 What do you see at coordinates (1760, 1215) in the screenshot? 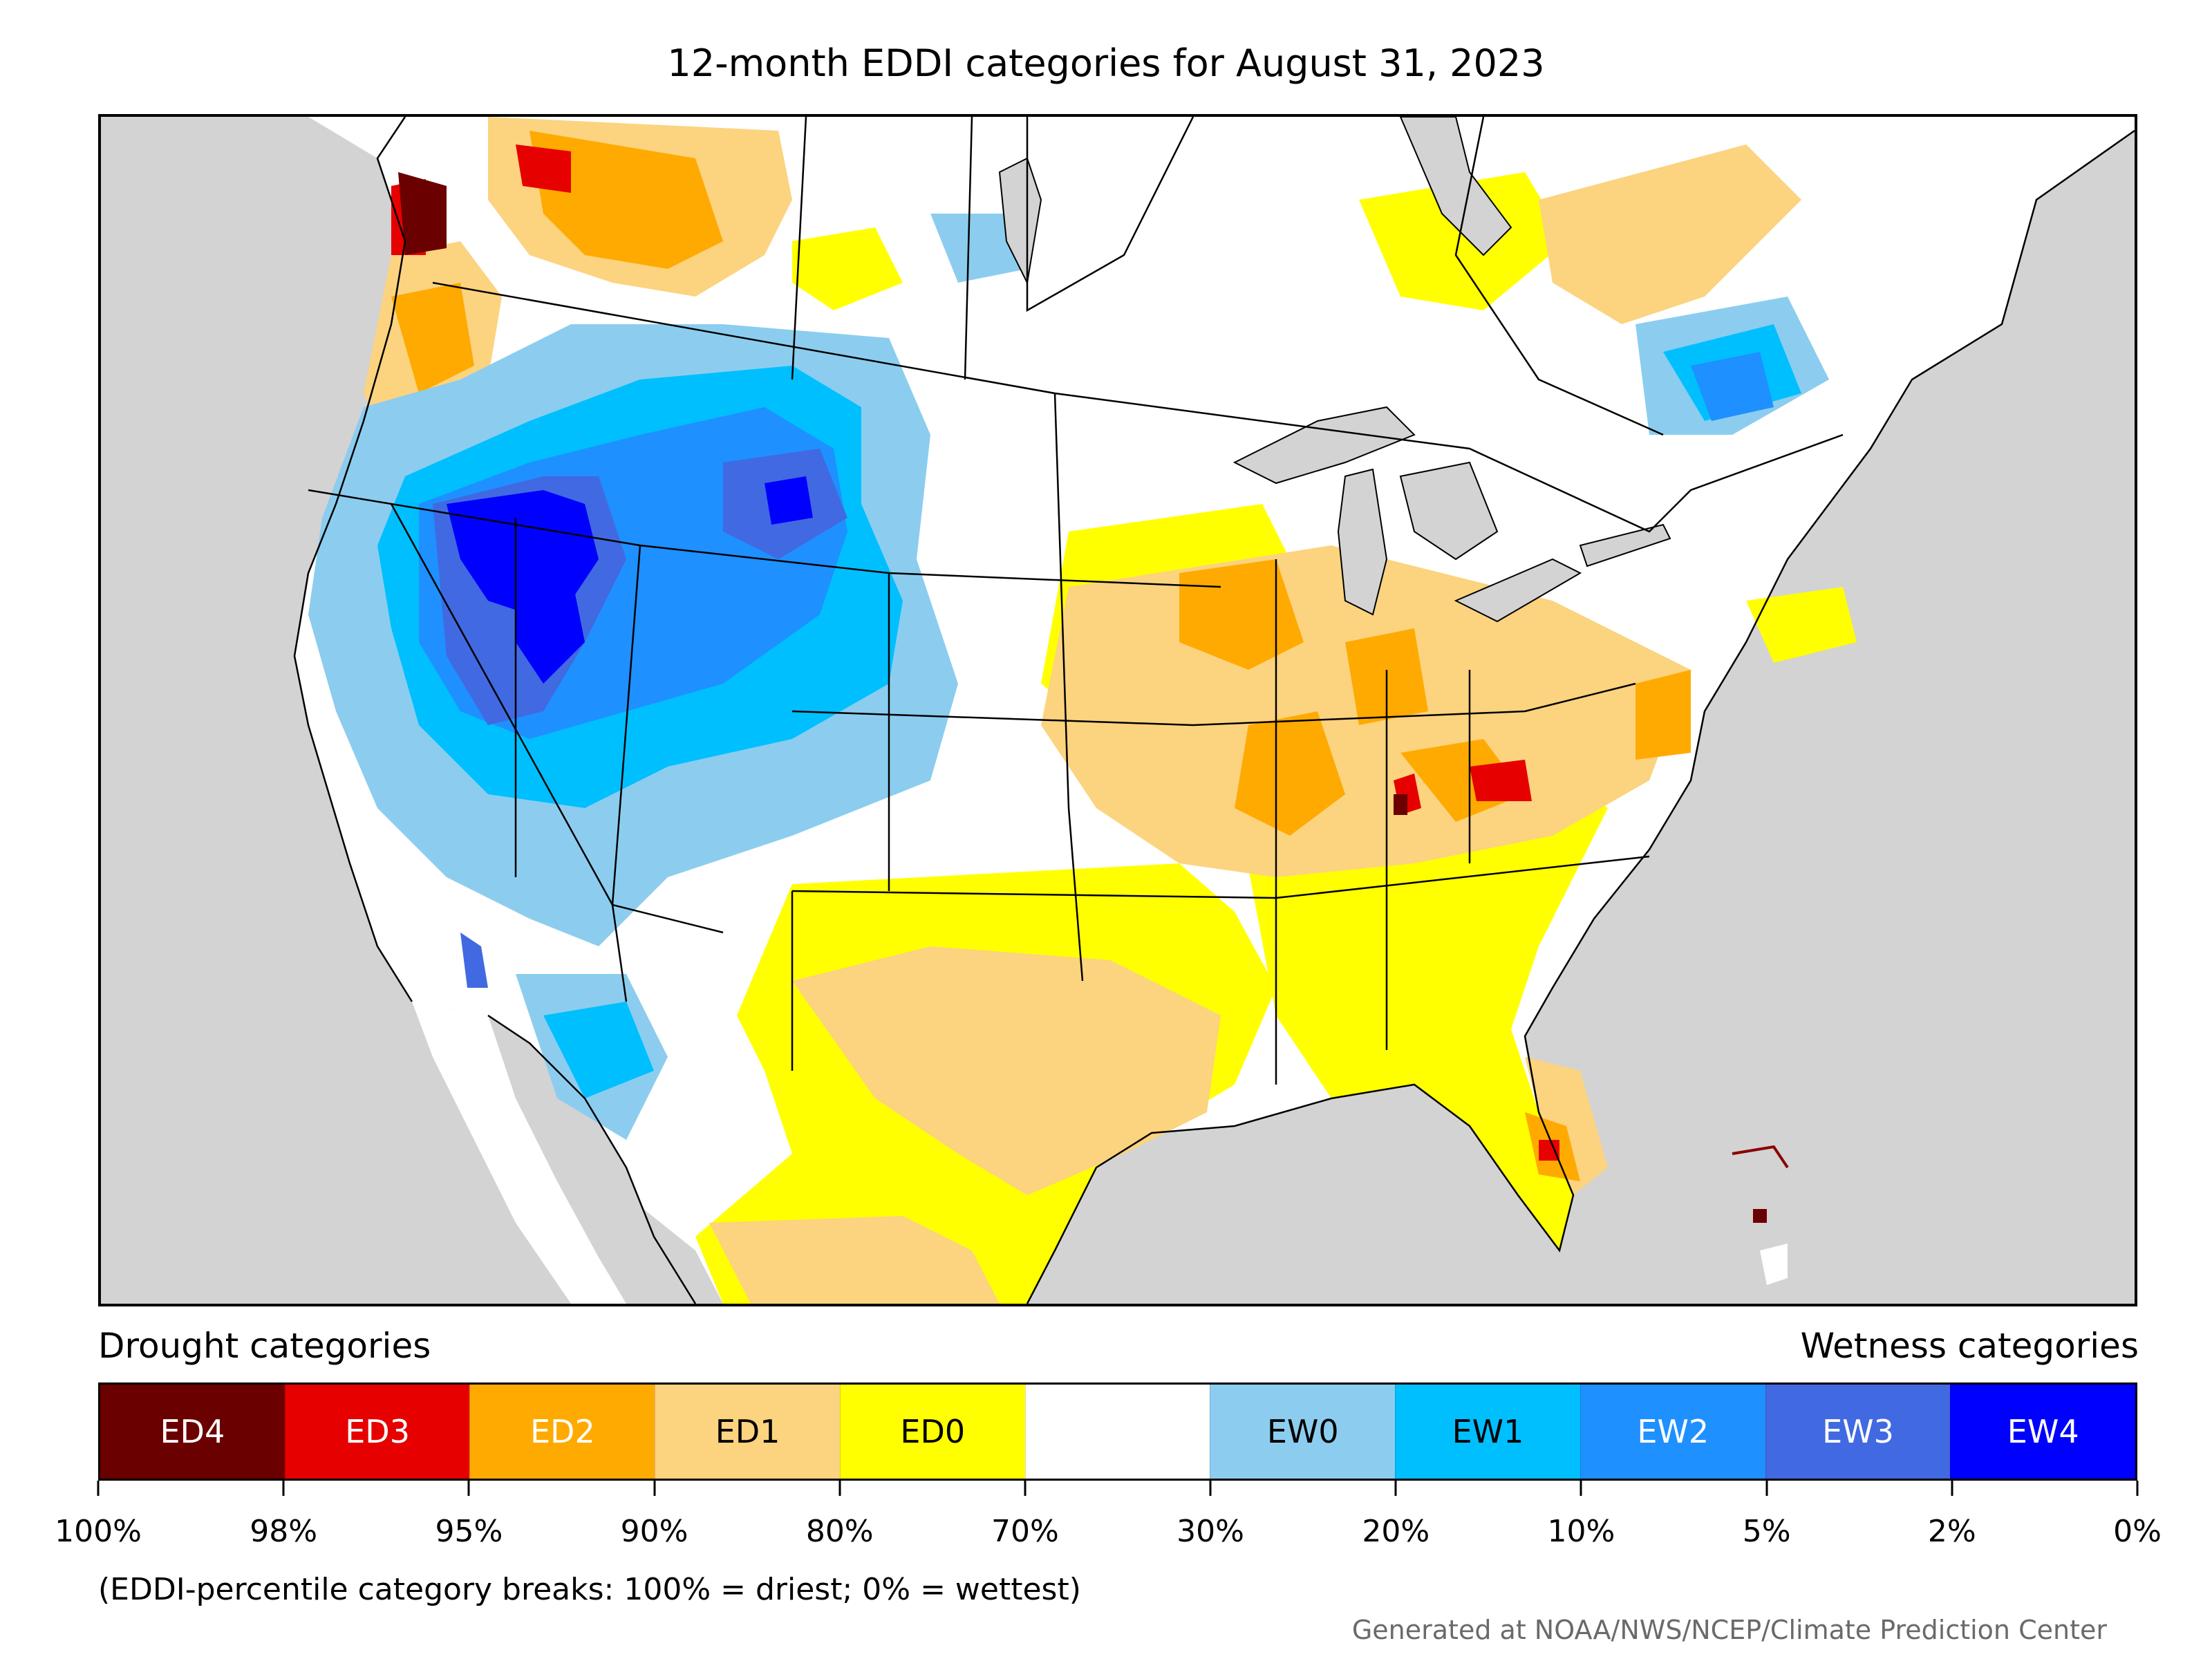
I see `bahamas-islands` at bounding box center [1760, 1215].